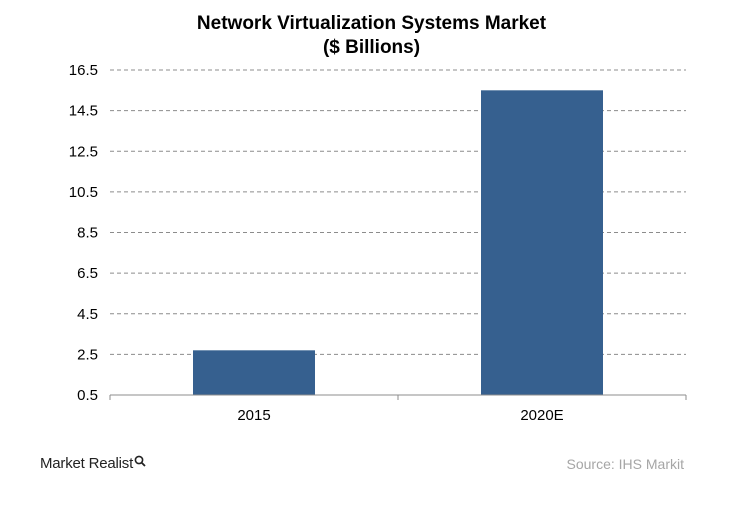  What do you see at coordinates (140, 461) in the screenshot?
I see `magnifier-icon` at bounding box center [140, 461].